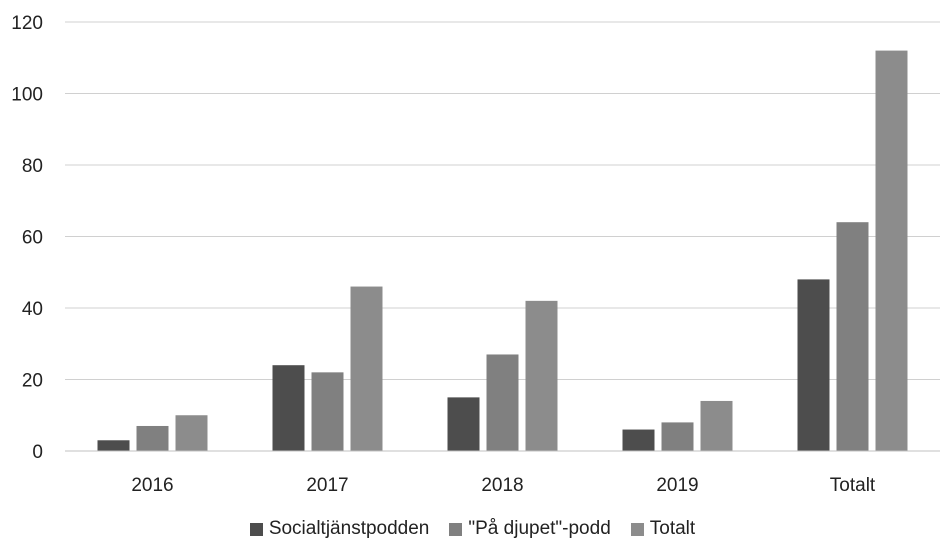 The height and width of the screenshot is (546, 945). Describe the element at coordinates (349, 528) in the screenshot. I see `legend-label-series-1: Socialtjänstpodden` at that location.